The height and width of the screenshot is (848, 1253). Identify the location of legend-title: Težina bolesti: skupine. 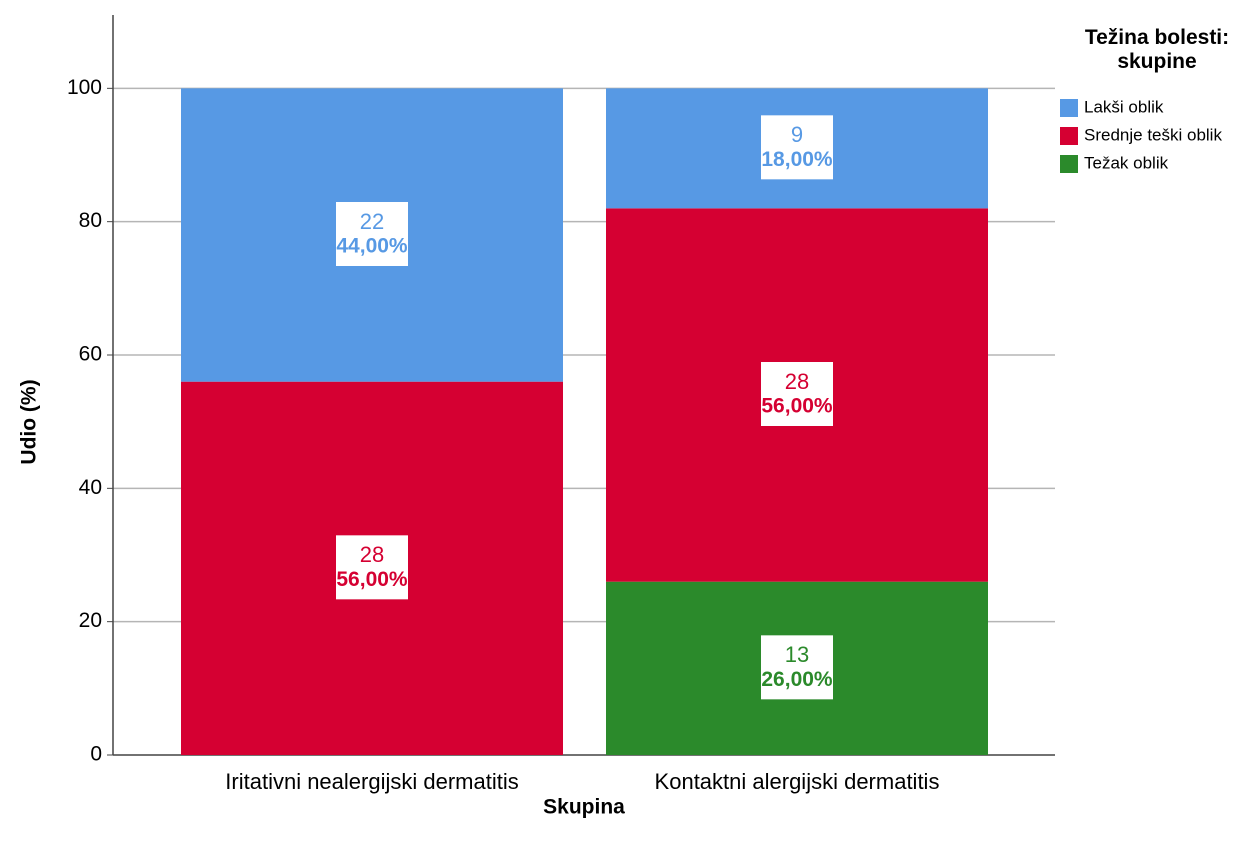
(1157, 49).